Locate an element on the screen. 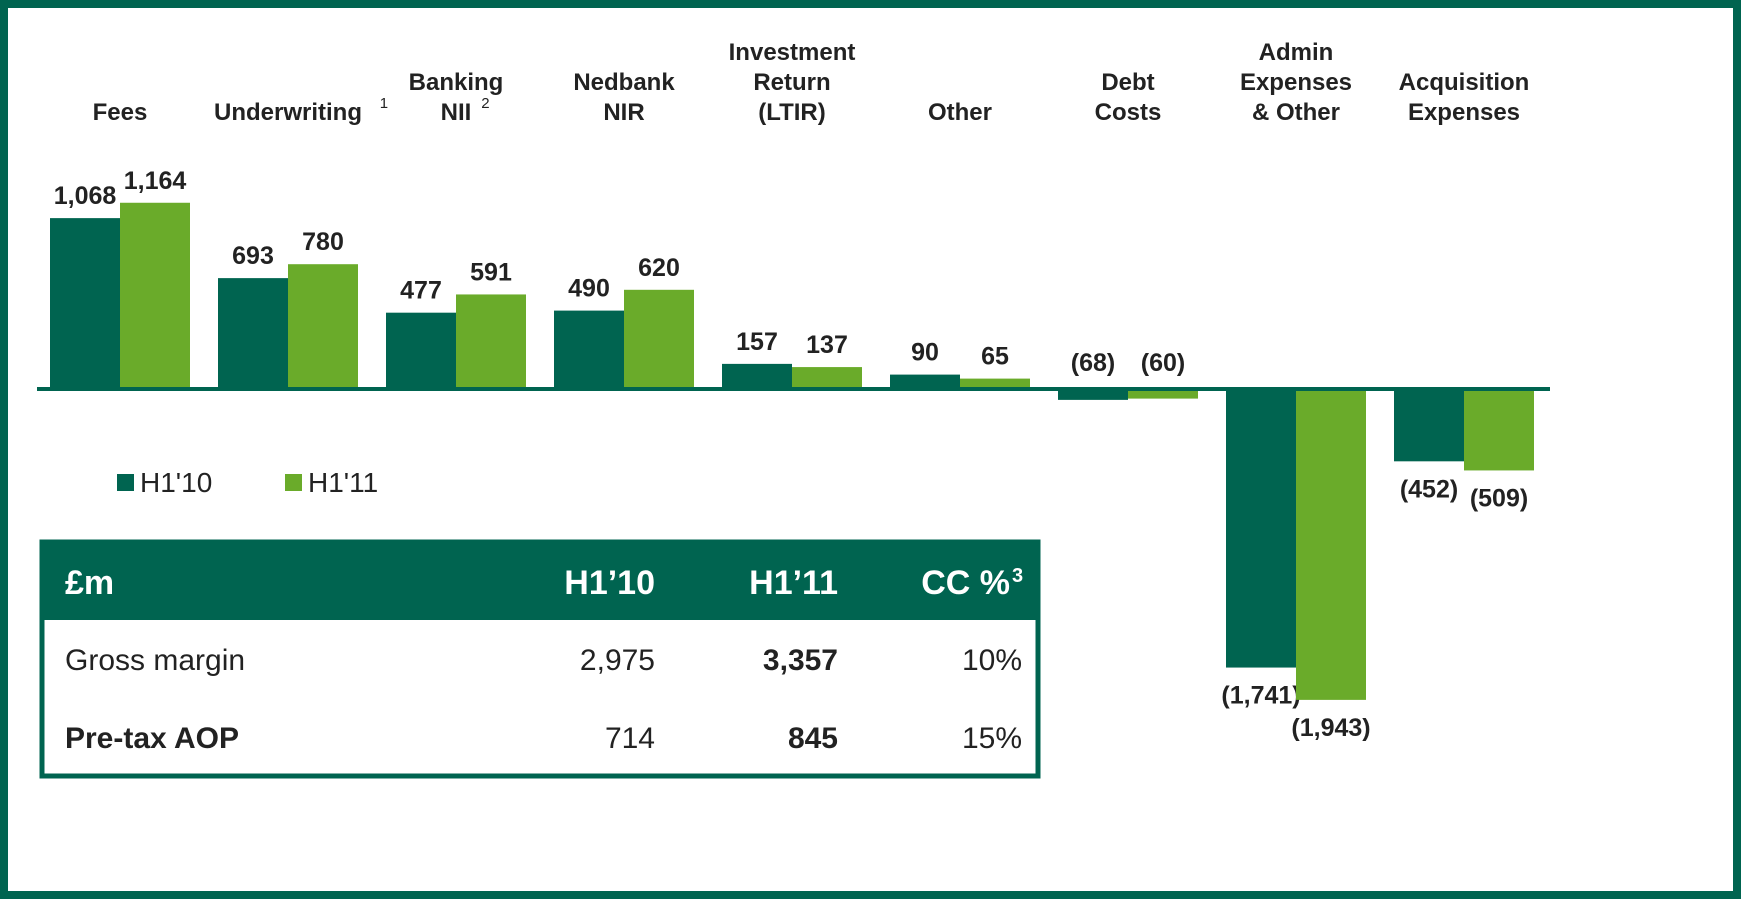  table-cell: 10% is located at coordinates (992, 660).